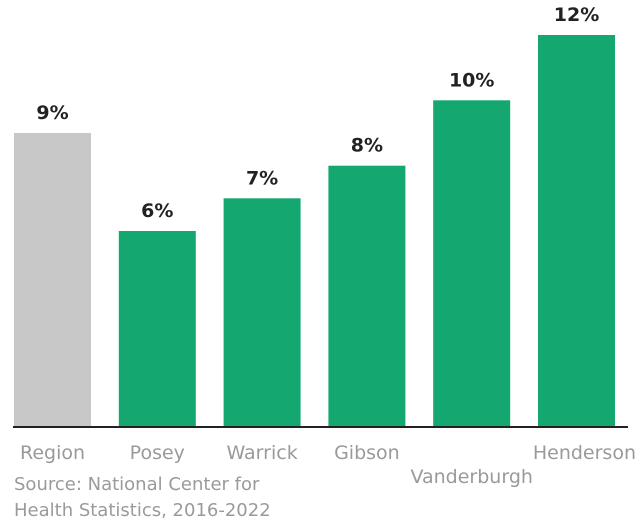 The height and width of the screenshot is (525, 640). Describe the element at coordinates (367, 453) in the screenshot. I see `x-tick-label-gibson: Gibson` at that location.